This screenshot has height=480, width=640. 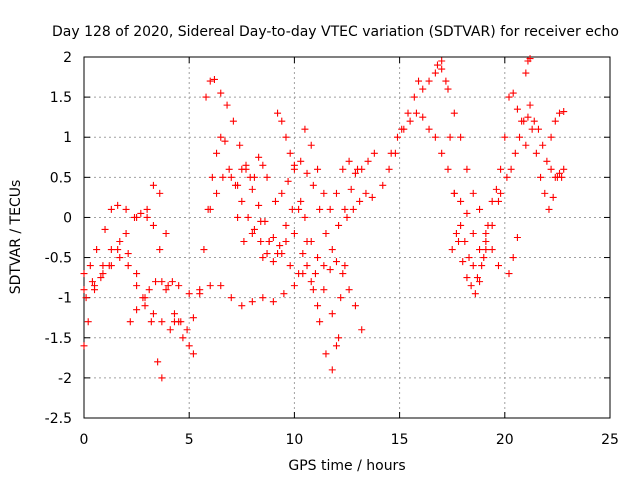 I want to click on y-tick-label: -2.5, so click(x=58, y=419).